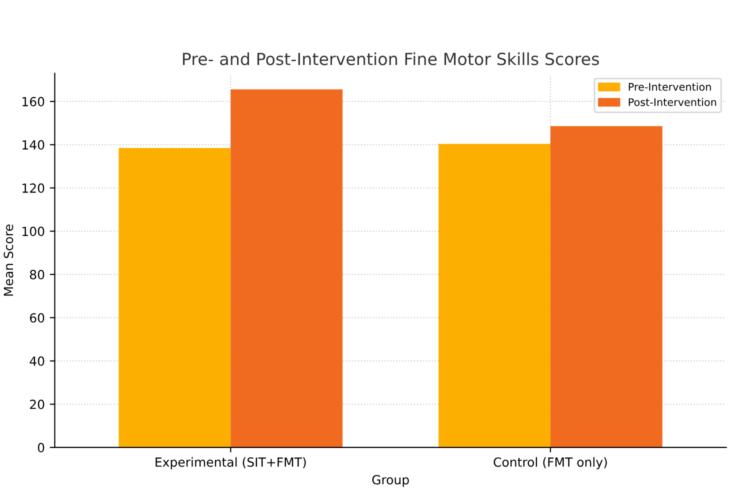 Image resolution: width=730 pixels, height=489 pixels. I want to click on y-tick-label: 80, so click(37, 275).